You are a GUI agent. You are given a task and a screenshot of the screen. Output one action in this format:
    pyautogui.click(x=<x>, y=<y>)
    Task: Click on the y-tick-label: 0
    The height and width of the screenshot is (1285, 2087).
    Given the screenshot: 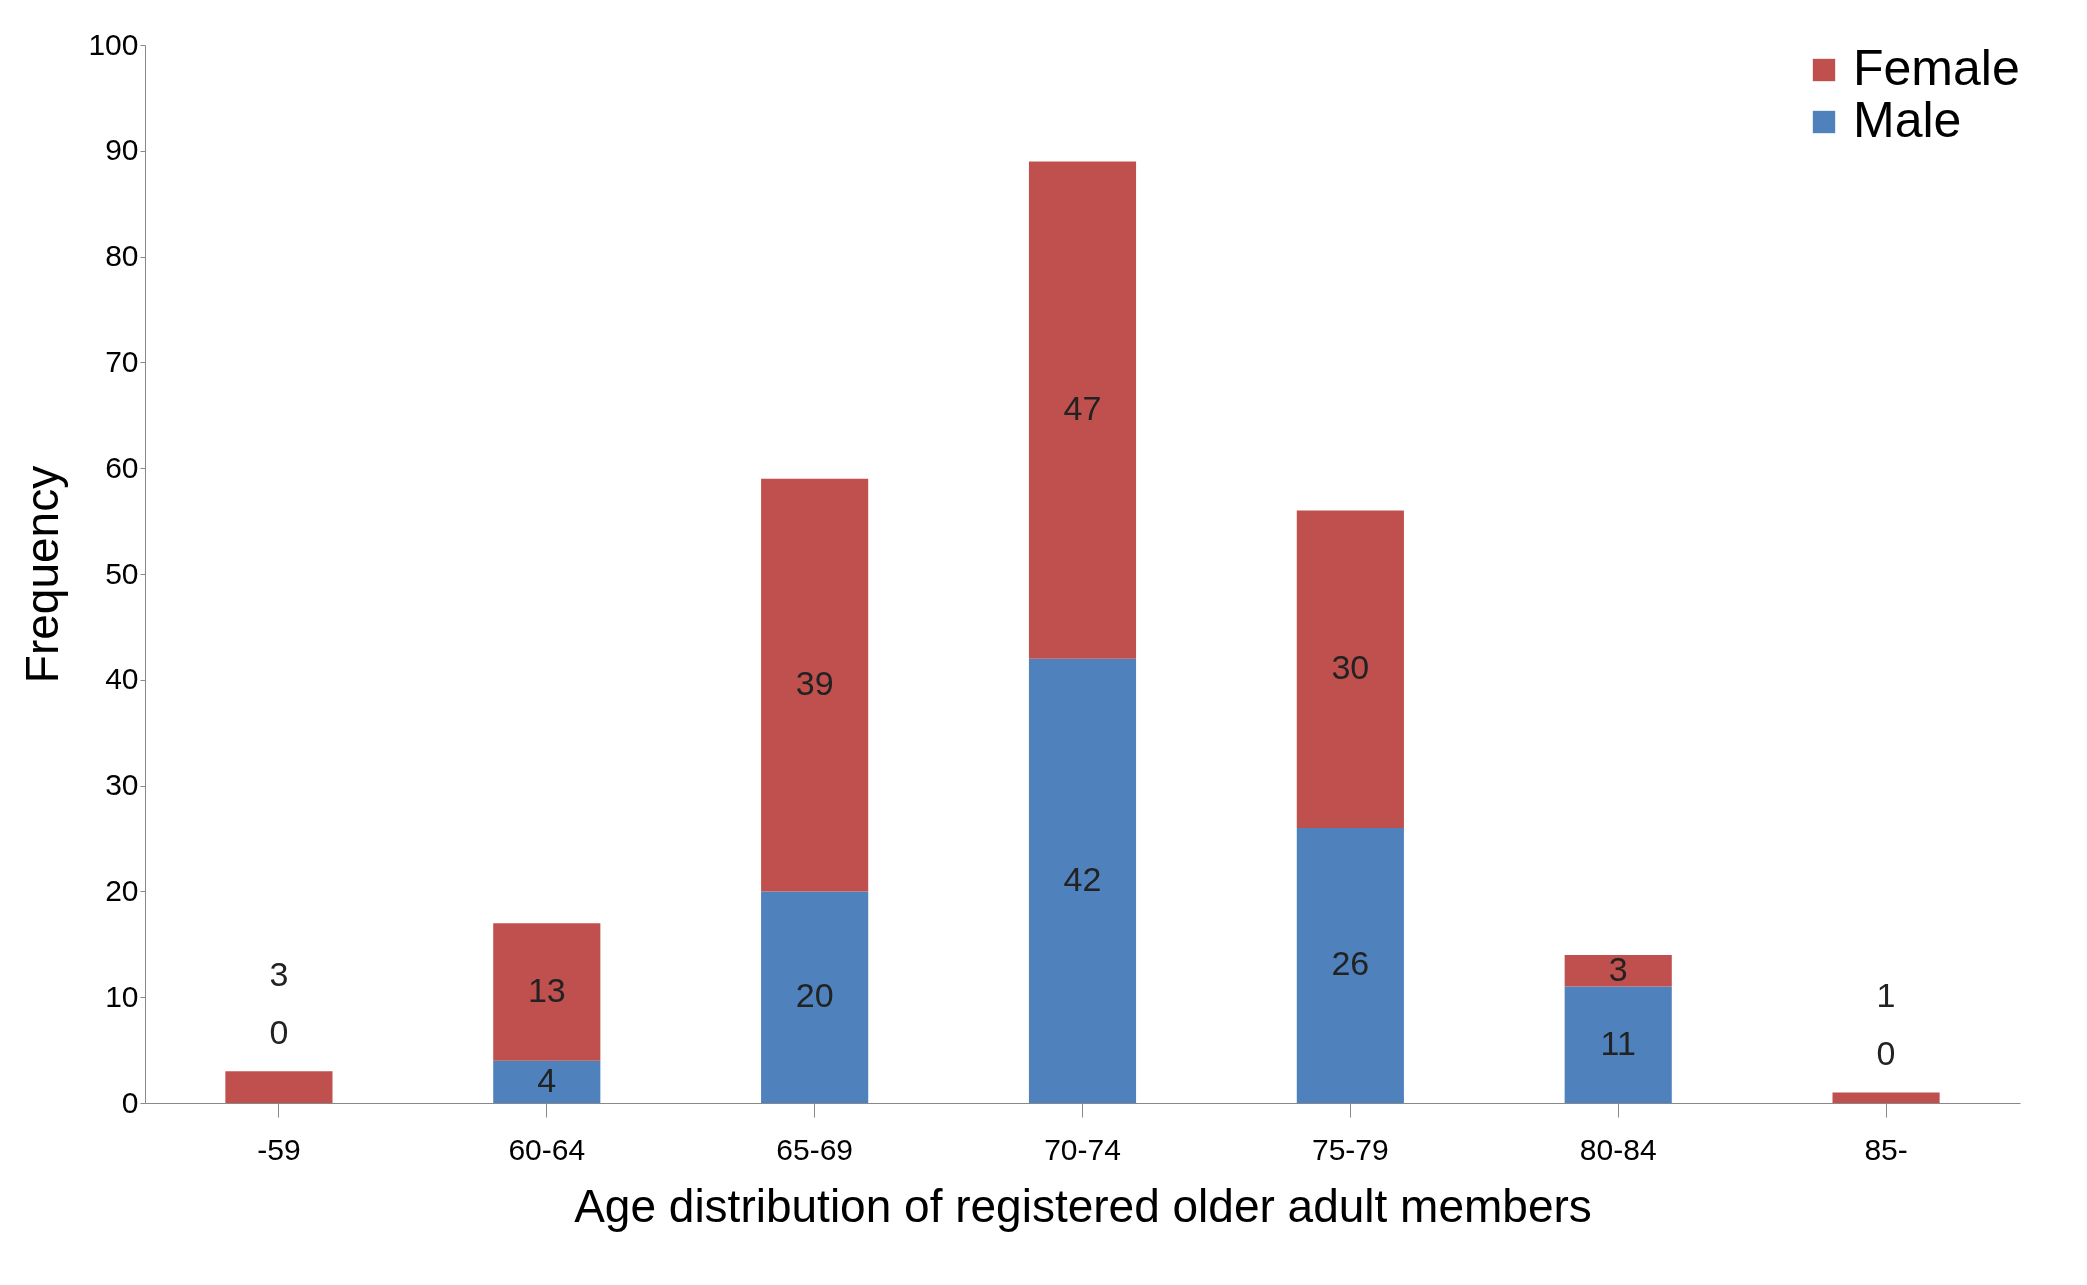 What is the action you would take?
    pyautogui.click(x=130, y=1102)
    